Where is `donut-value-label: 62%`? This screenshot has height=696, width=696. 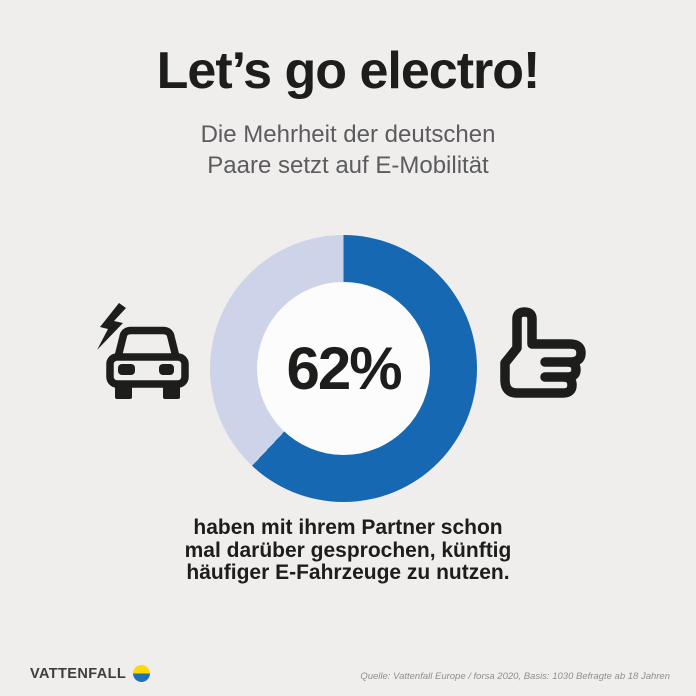 donut-value-label: 62% is located at coordinates (344, 368).